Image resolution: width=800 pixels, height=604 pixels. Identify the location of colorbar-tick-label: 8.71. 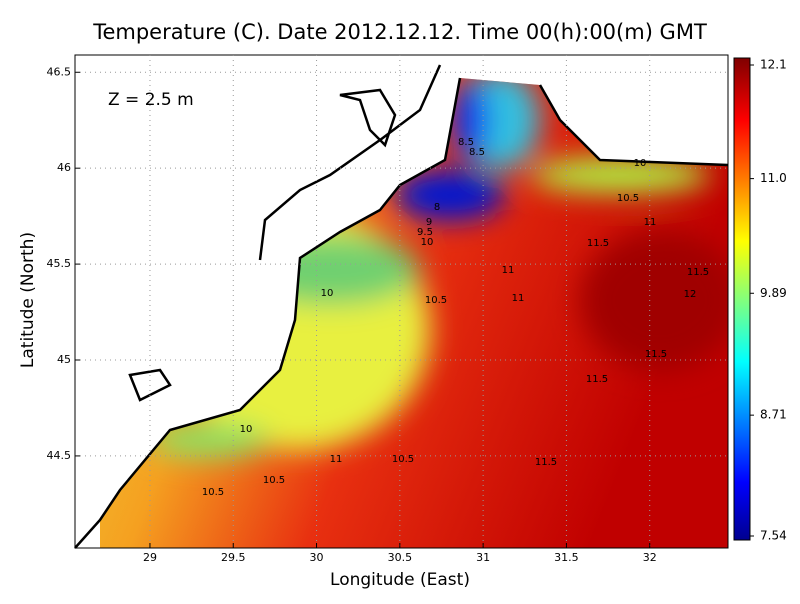
(773, 415).